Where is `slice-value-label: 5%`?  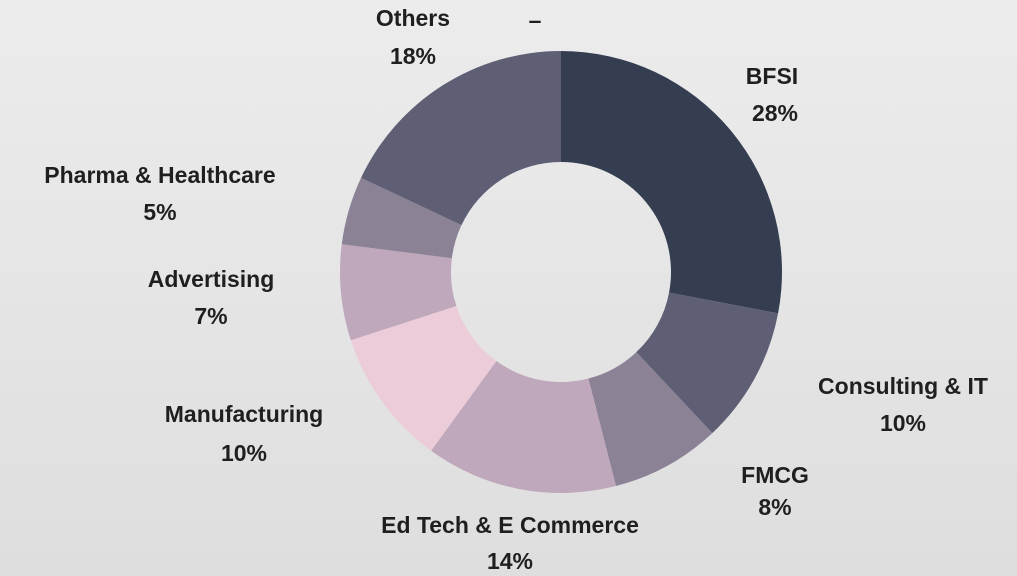
slice-value-label: 5% is located at coordinates (159, 212).